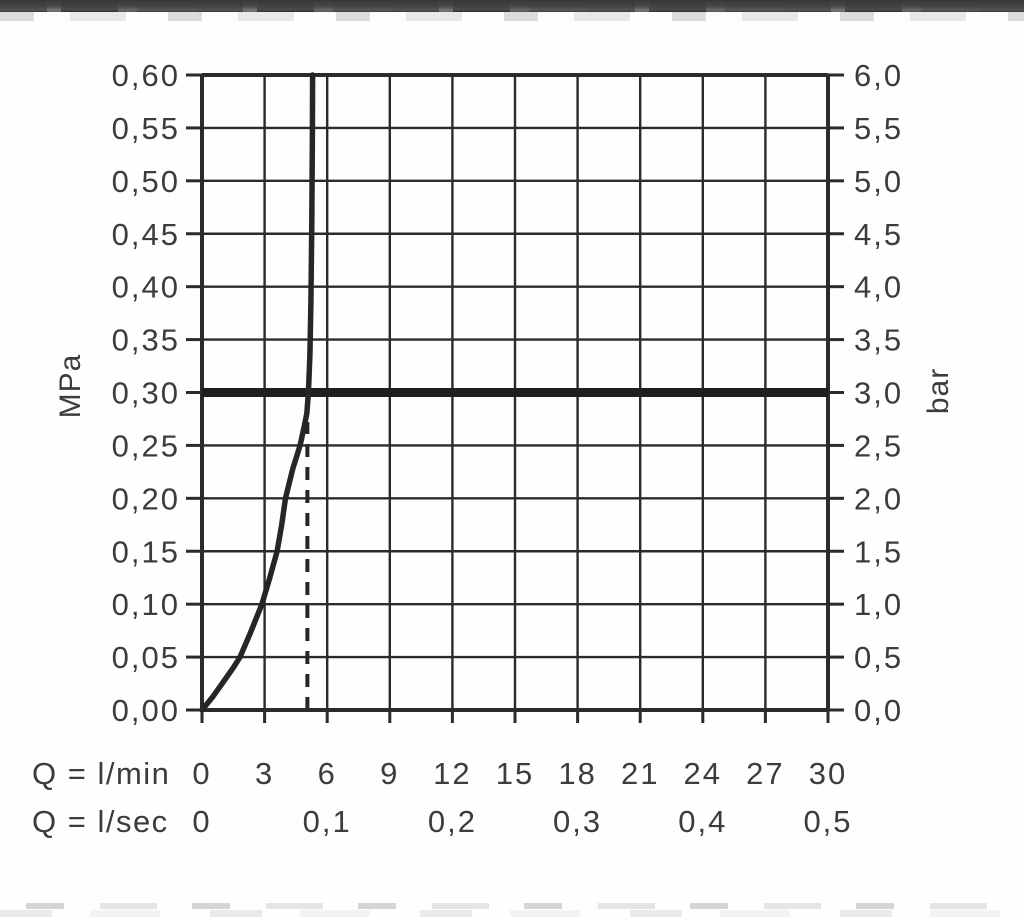 This screenshot has width=1024, height=917. What do you see at coordinates (878, 551) in the screenshot?
I see `y-axis-tick-label-bar: 1,5` at bounding box center [878, 551].